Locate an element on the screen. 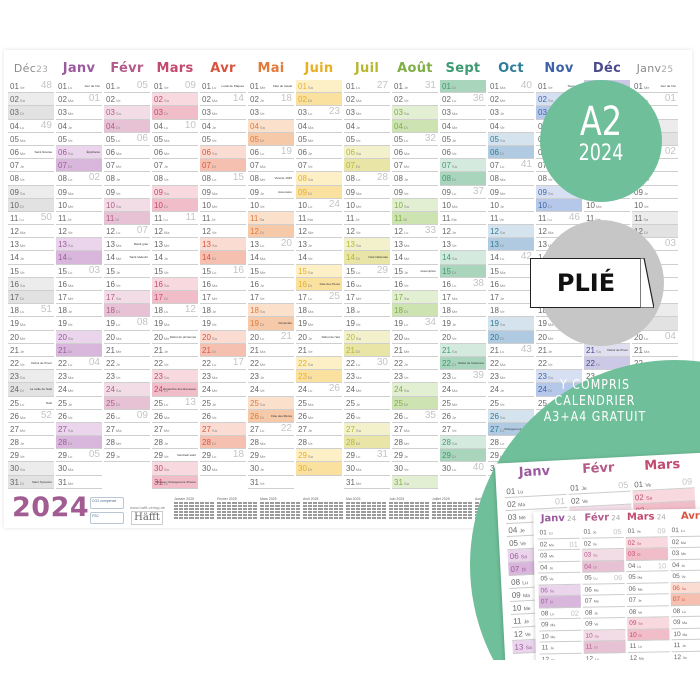 The height and width of the screenshot is (700, 700). day-cell: 11Di is located at coordinates (415, 218).